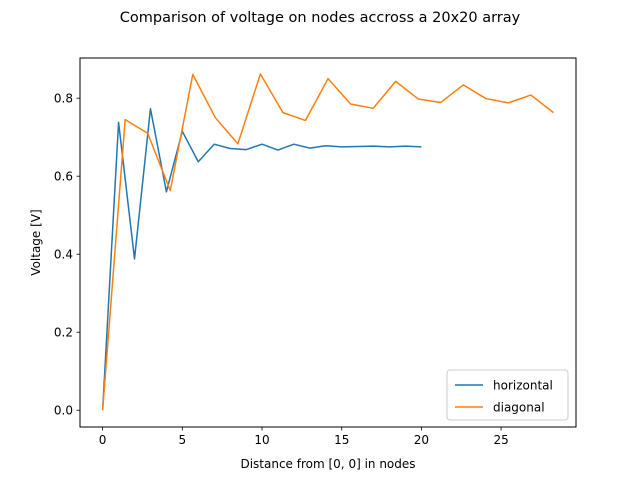 The height and width of the screenshot is (480, 640). What do you see at coordinates (63, 98) in the screenshot?
I see `y-tick-label: 0.8` at bounding box center [63, 98].